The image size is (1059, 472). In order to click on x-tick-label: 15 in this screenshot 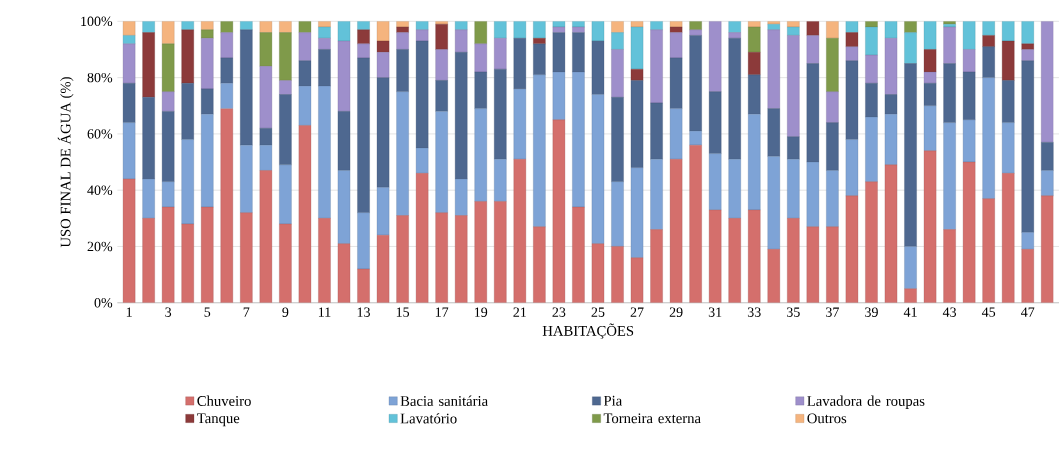, I will do `click(403, 312)`.